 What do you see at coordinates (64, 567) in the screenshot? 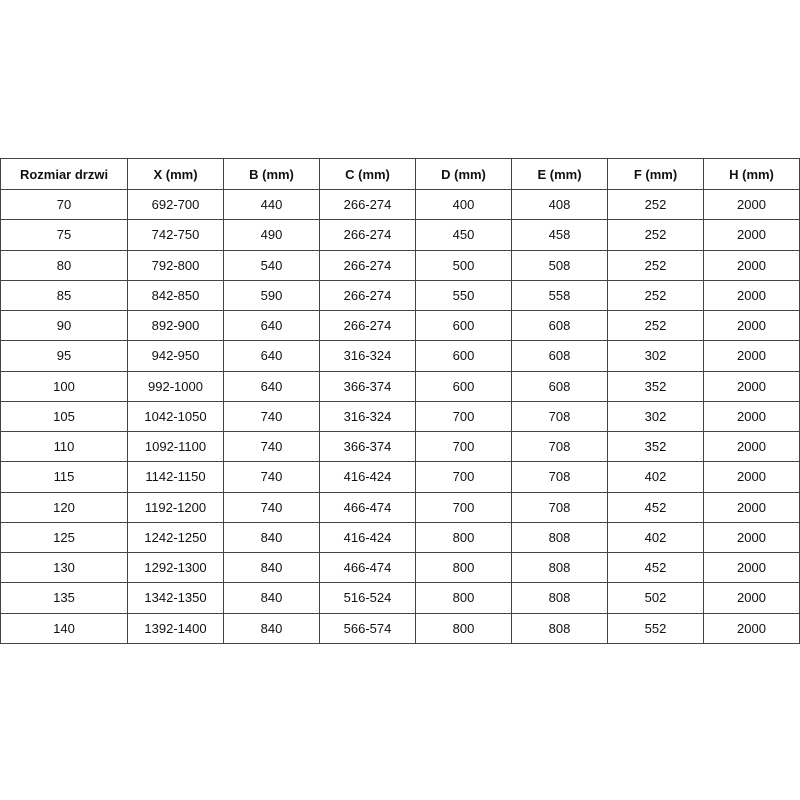
I see `table-cell: 130` at bounding box center [64, 567].